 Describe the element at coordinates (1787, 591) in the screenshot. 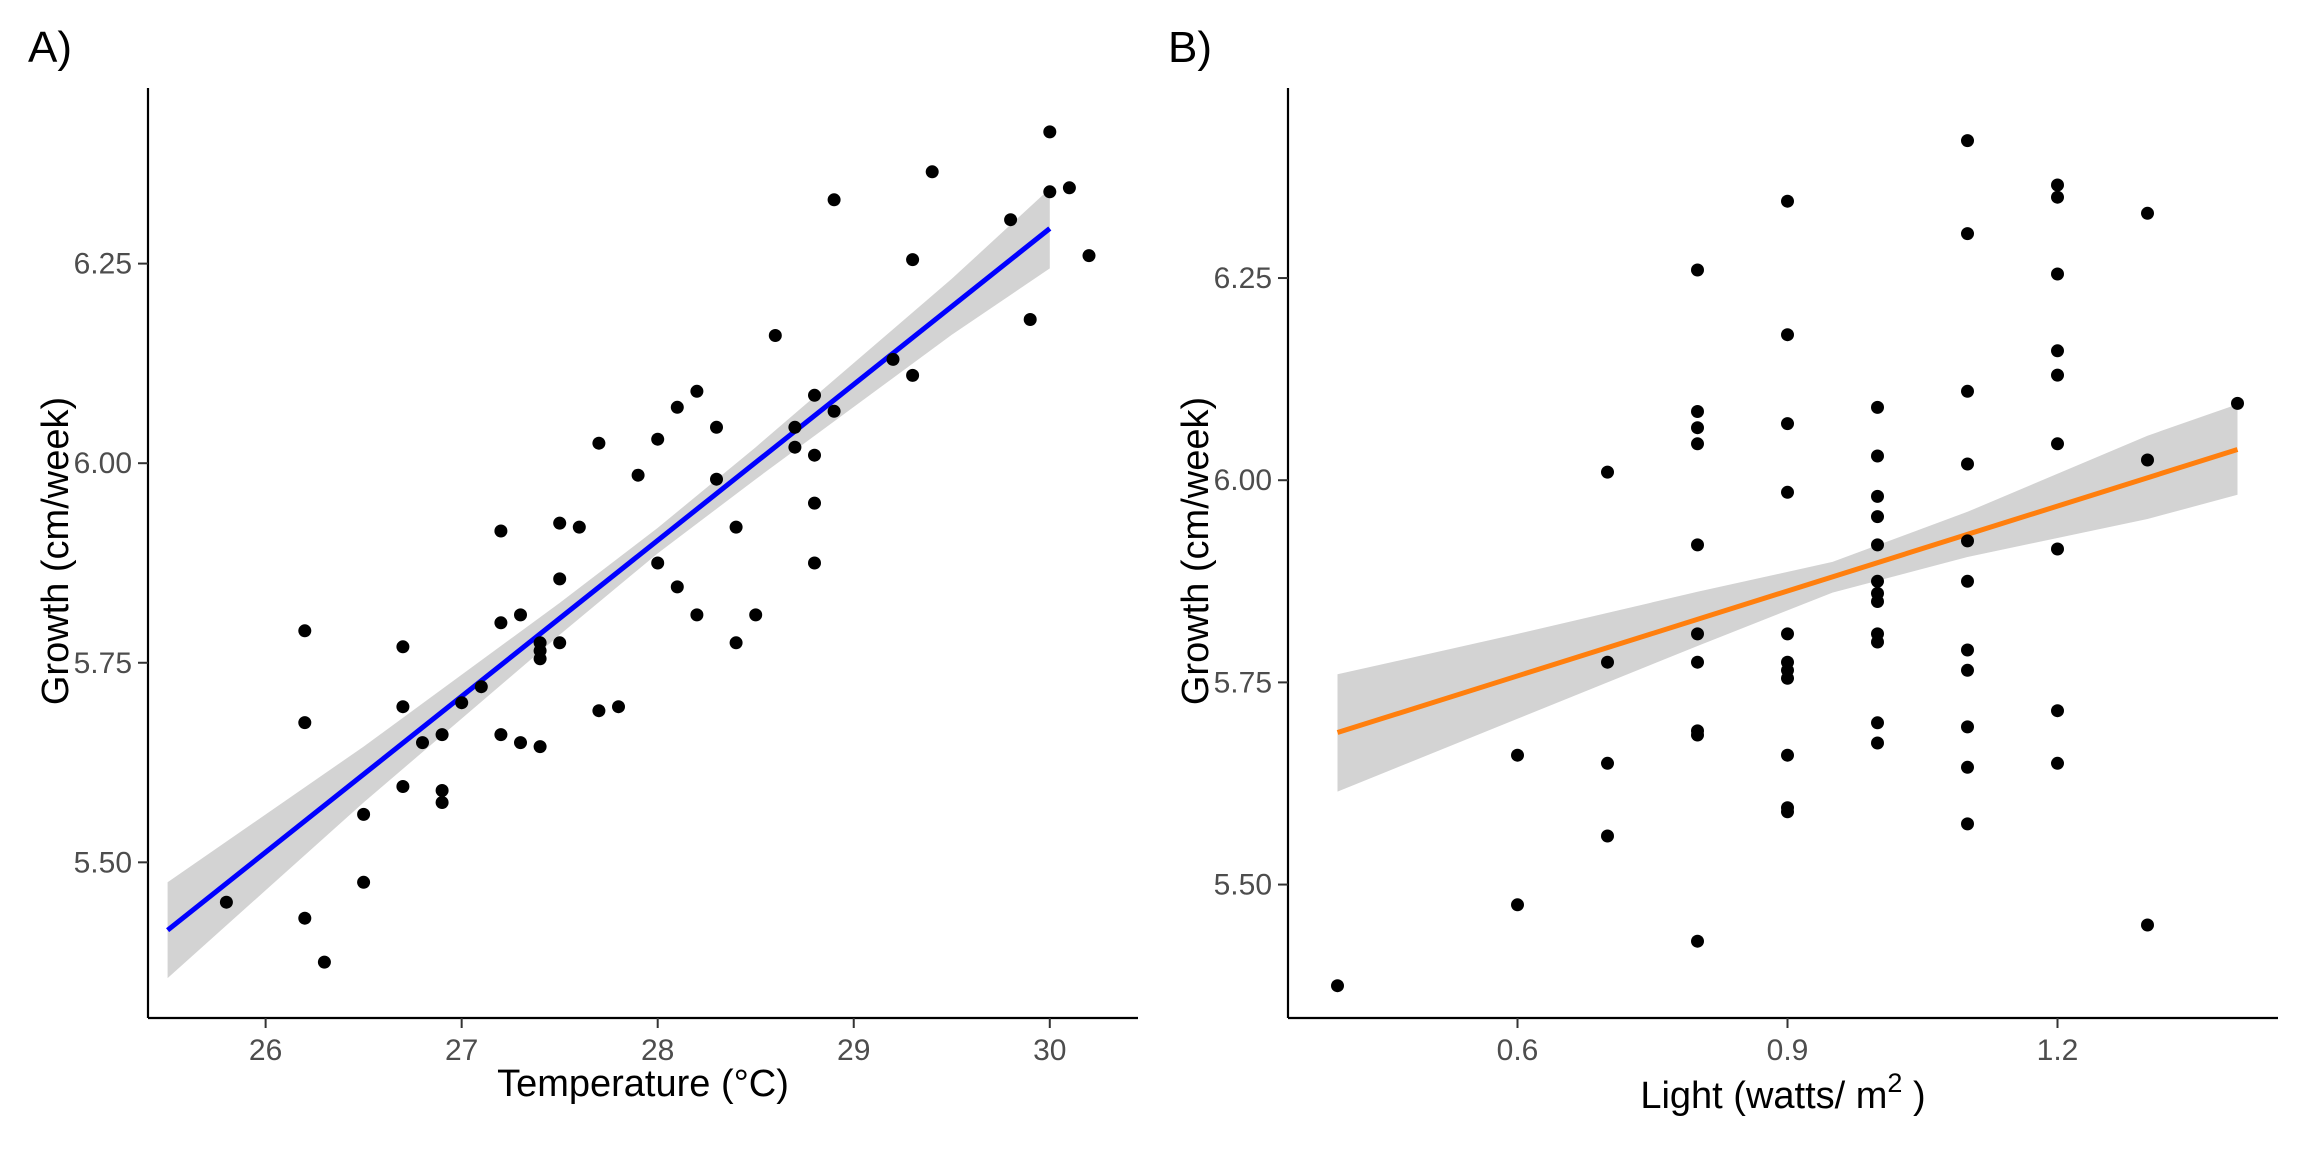

I see `regression-line` at that location.